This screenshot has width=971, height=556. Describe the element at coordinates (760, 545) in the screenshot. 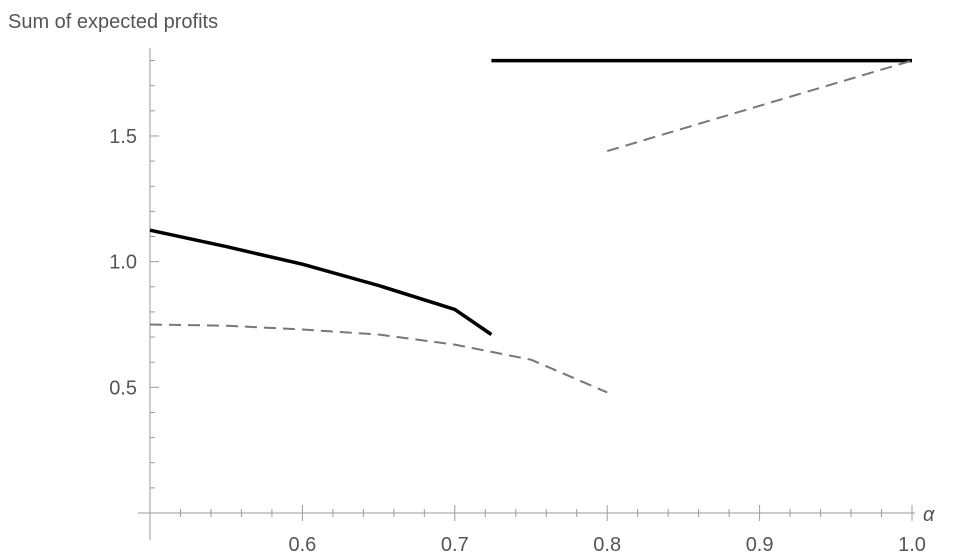

I see `x-tick-label: 0.9` at that location.